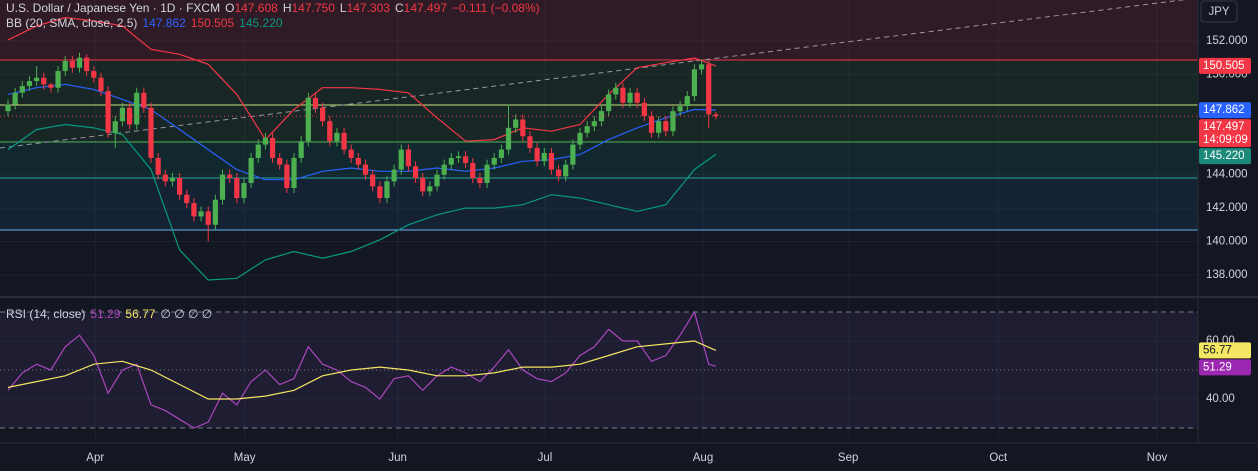 The width and height of the screenshot is (1258, 471). What do you see at coordinates (599, 204) in the screenshot?
I see `zone` at bounding box center [599, 204].